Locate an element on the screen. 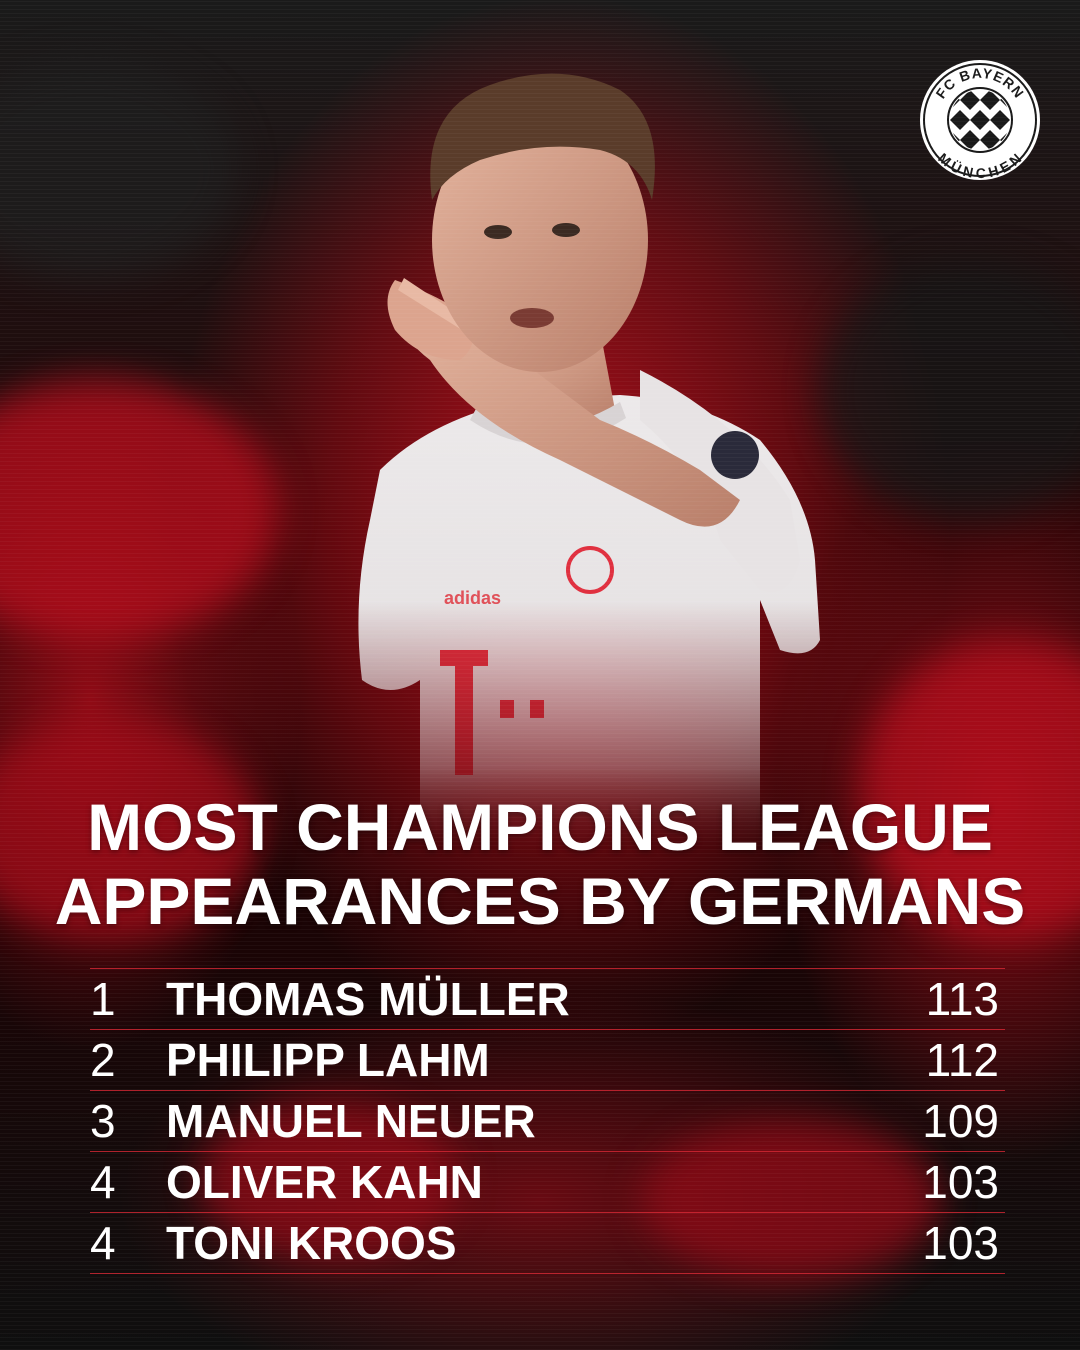  appearance-count: 113 is located at coordinates (962, 999).